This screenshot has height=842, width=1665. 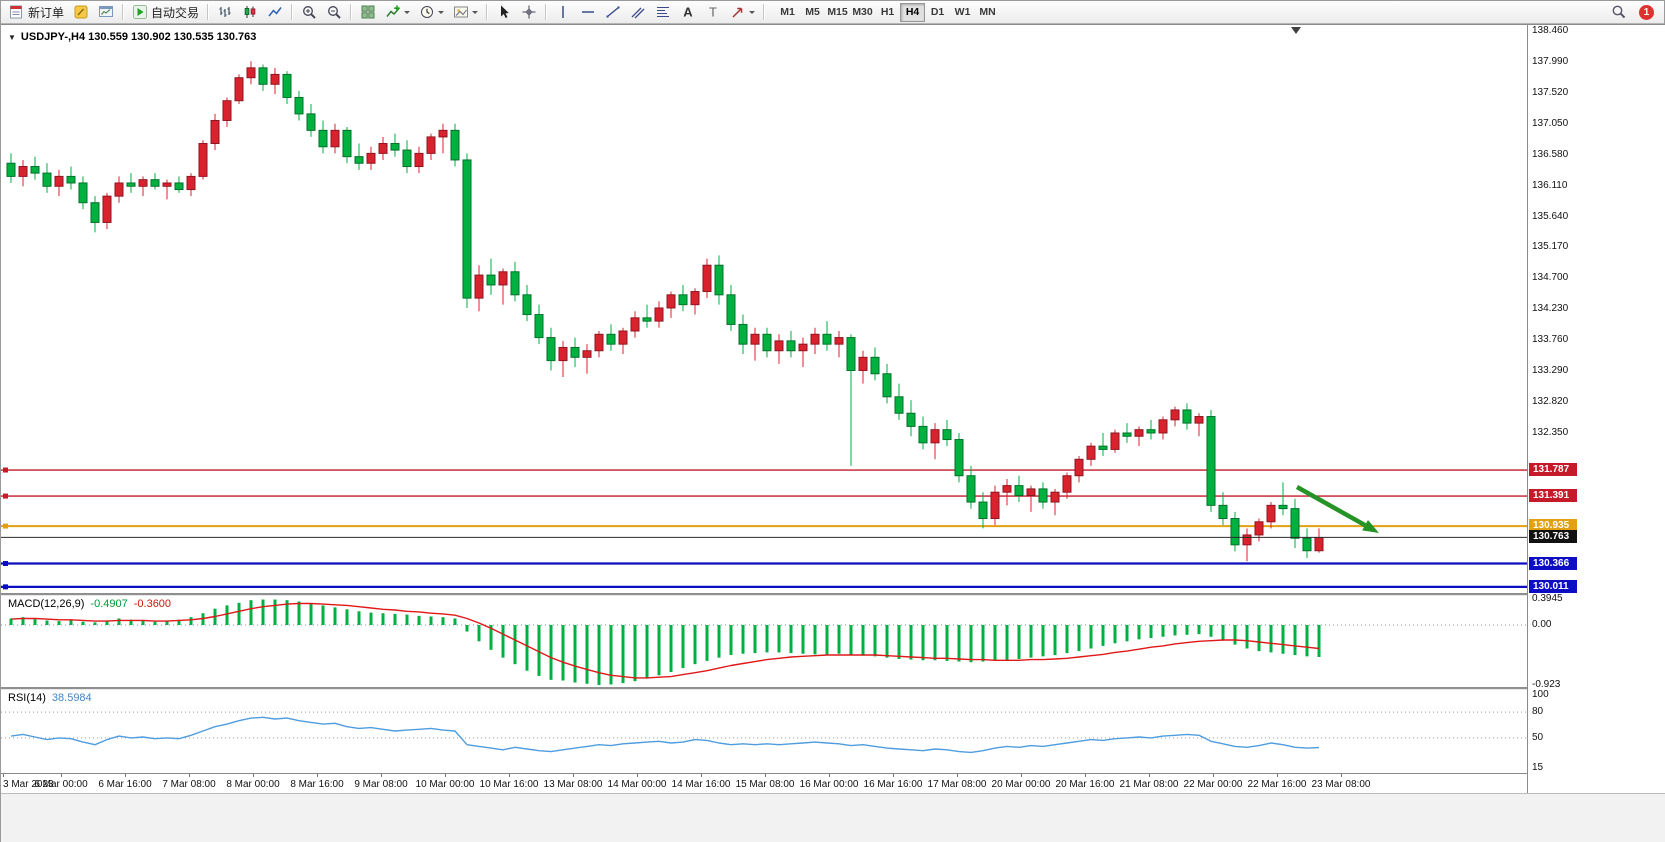 I want to click on line-chart-button, so click(x=275, y=12).